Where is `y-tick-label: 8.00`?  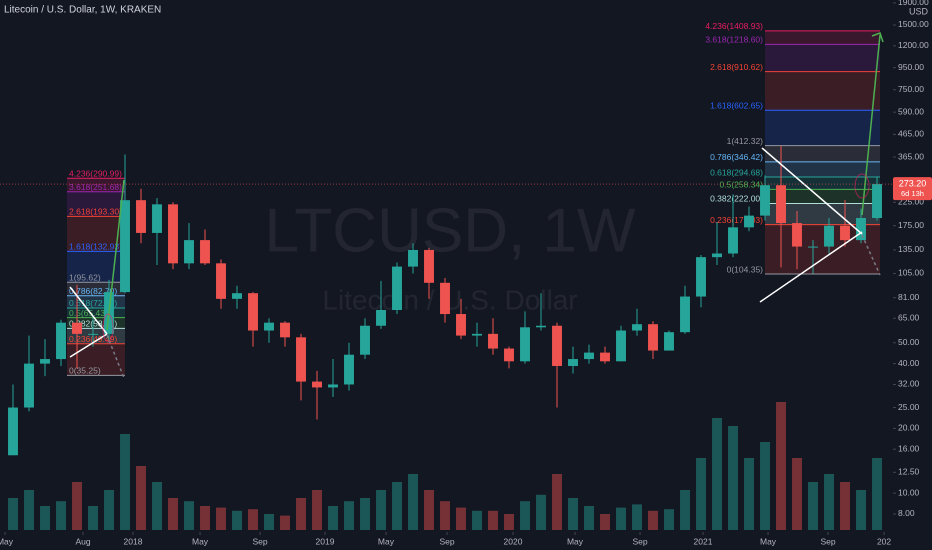
y-tick-label: 8.00 is located at coordinates (906, 513).